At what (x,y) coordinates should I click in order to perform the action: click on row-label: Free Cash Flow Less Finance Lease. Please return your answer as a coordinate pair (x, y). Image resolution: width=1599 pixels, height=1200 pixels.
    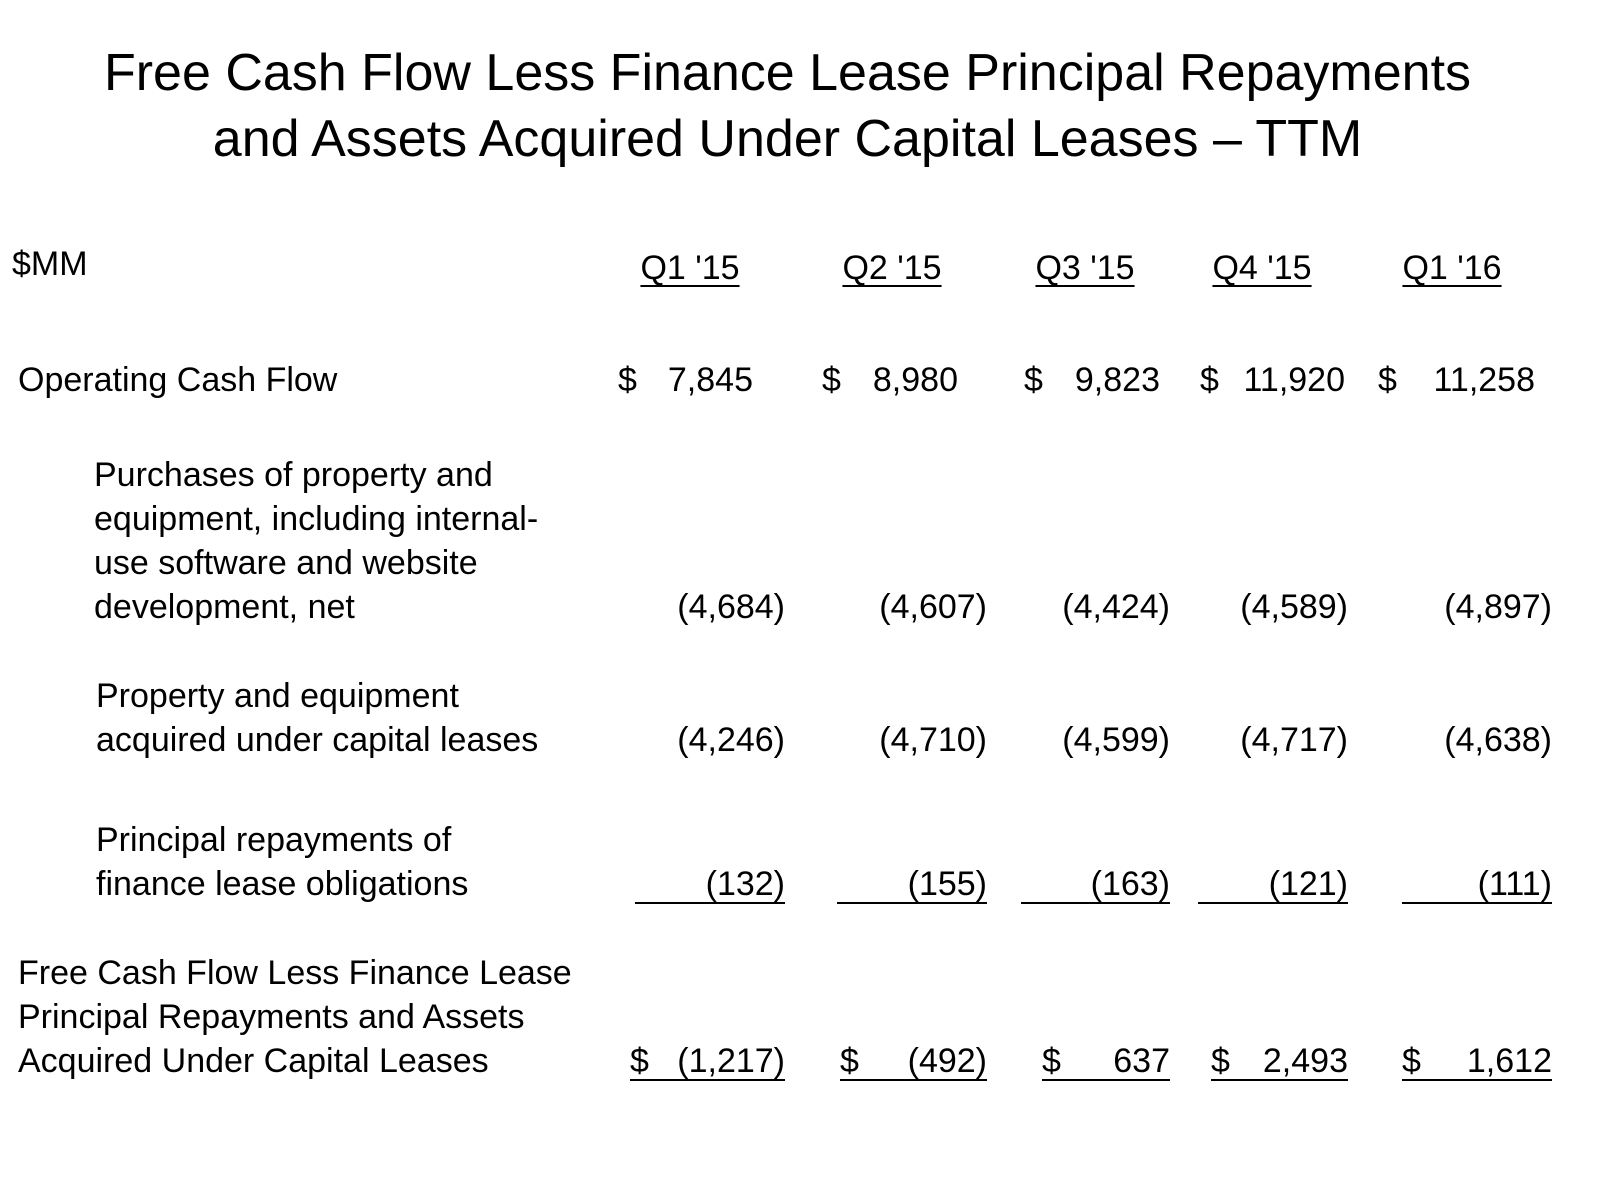
    Looking at the image, I should click on (295, 973).